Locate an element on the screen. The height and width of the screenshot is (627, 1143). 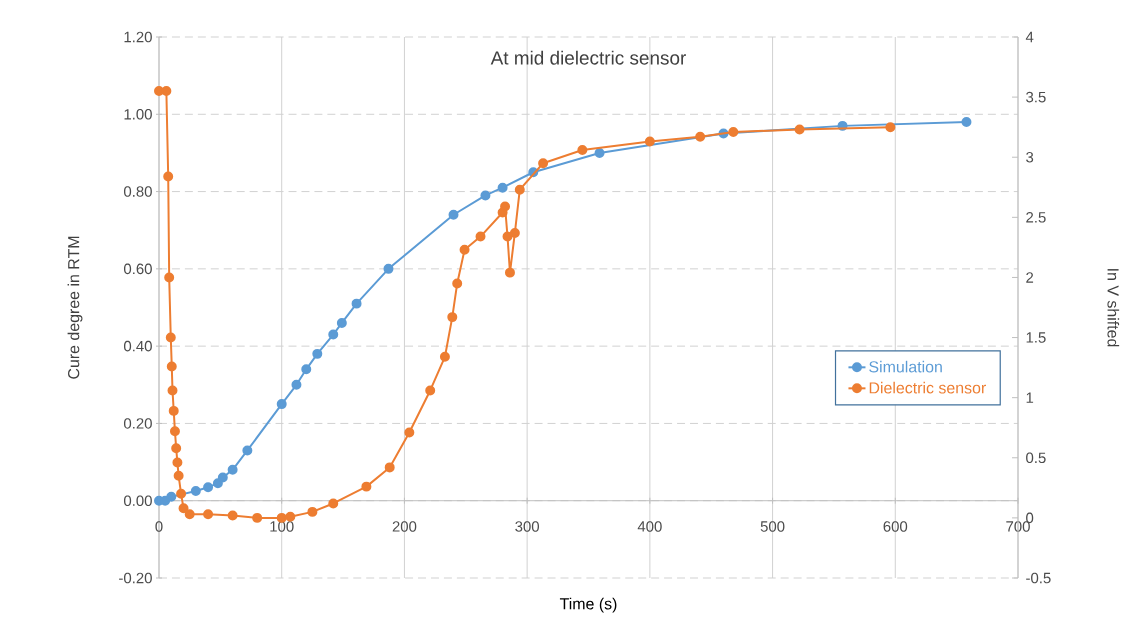
y-tick-label: 0.00 is located at coordinates (137, 500).